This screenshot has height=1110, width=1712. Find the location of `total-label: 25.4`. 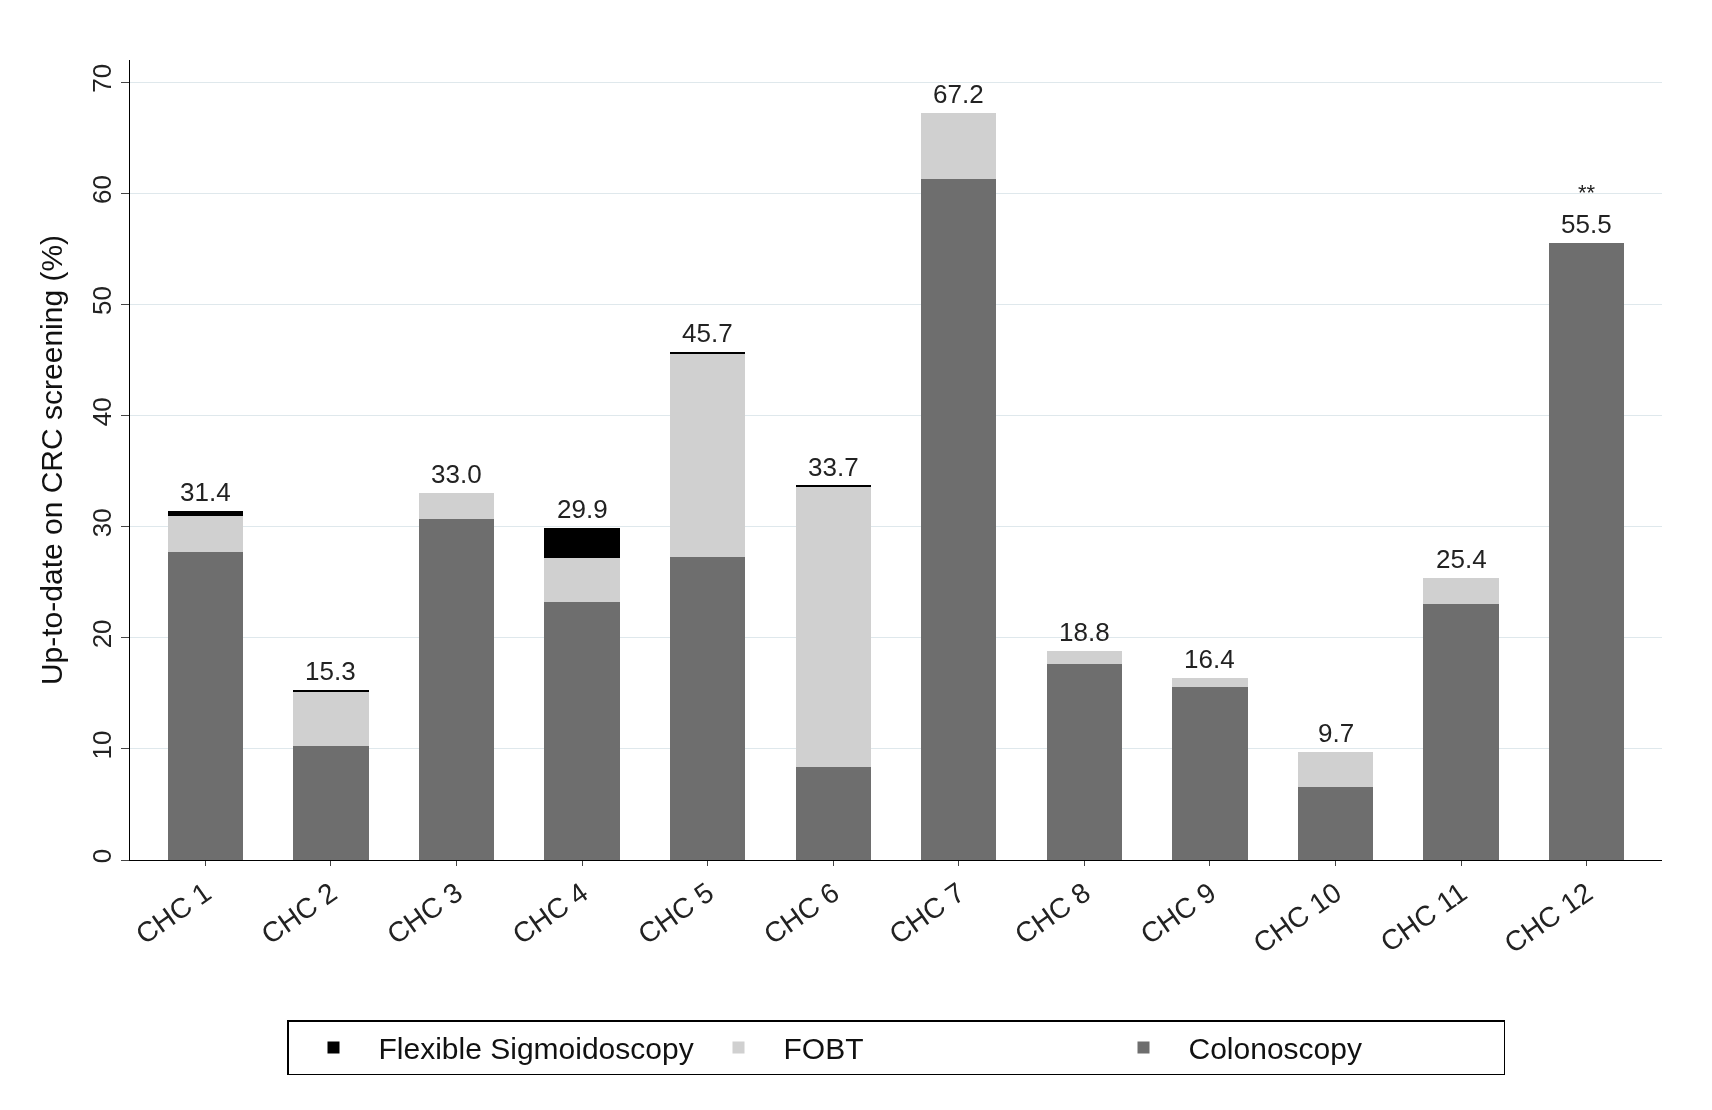

total-label: 25.4 is located at coordinates (1461, 559).